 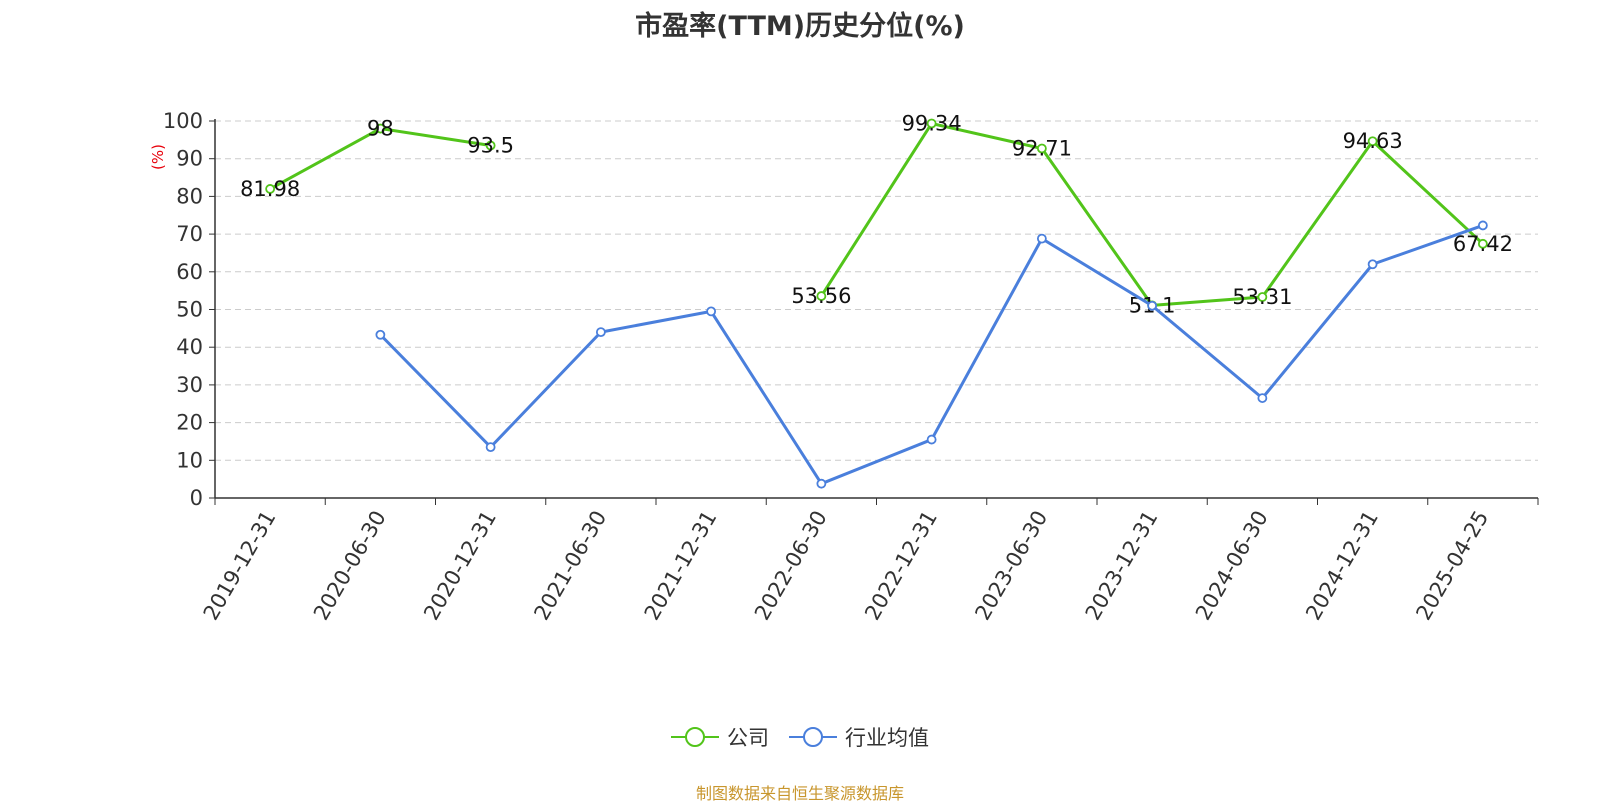 What do you see at coordinates (189, 385) in the screenshot?
I see `y-tick-label: 30` at bounding box center [189, 385].